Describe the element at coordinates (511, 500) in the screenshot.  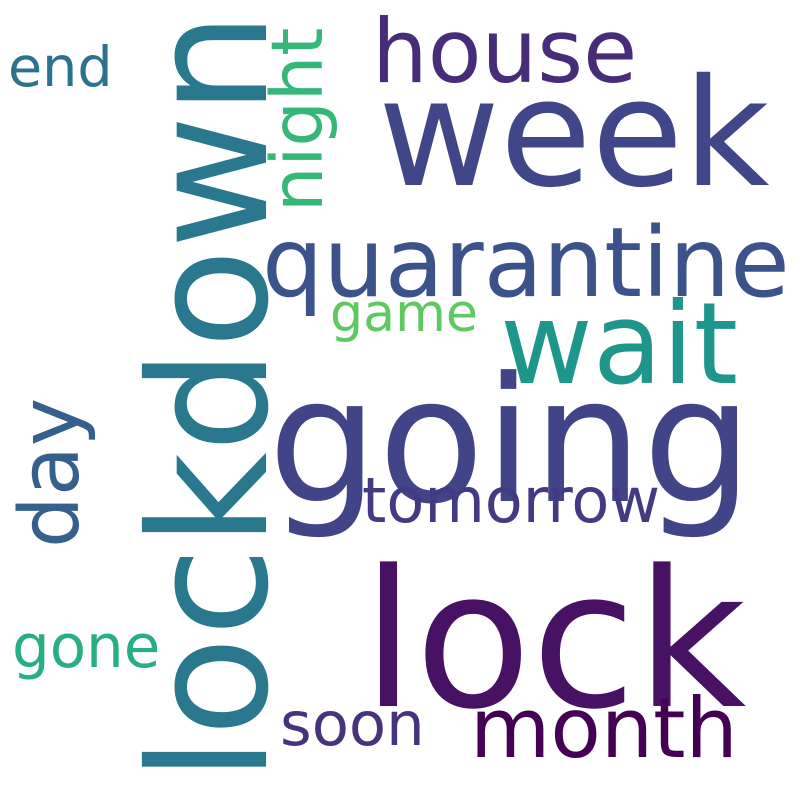
I see `word-tomorrow: tomorrow` at that location.